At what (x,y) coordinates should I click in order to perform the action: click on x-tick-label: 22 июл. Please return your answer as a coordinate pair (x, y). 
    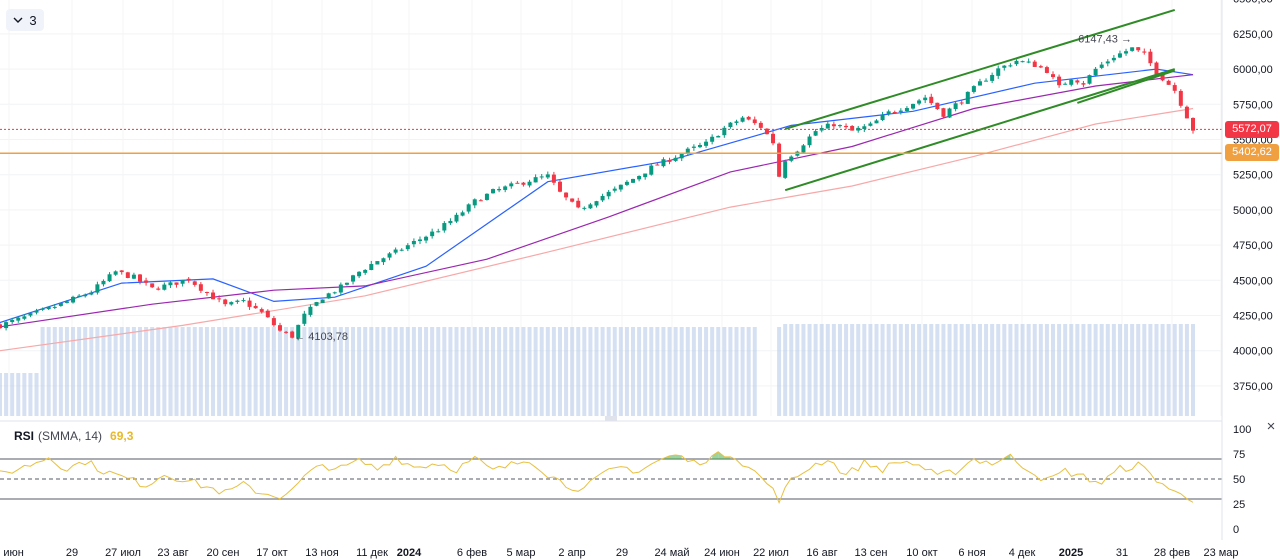
    Looking at the image, I should click on (771, 553).